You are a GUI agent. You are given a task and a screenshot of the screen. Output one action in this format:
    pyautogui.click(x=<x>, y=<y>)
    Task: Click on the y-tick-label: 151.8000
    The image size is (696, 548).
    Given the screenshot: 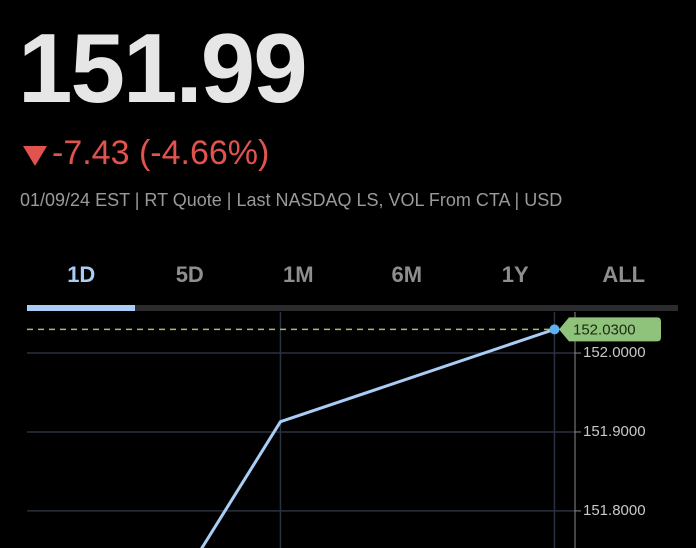 What is the action you would take?
    pyautogui.click(x=614, y=510)
    